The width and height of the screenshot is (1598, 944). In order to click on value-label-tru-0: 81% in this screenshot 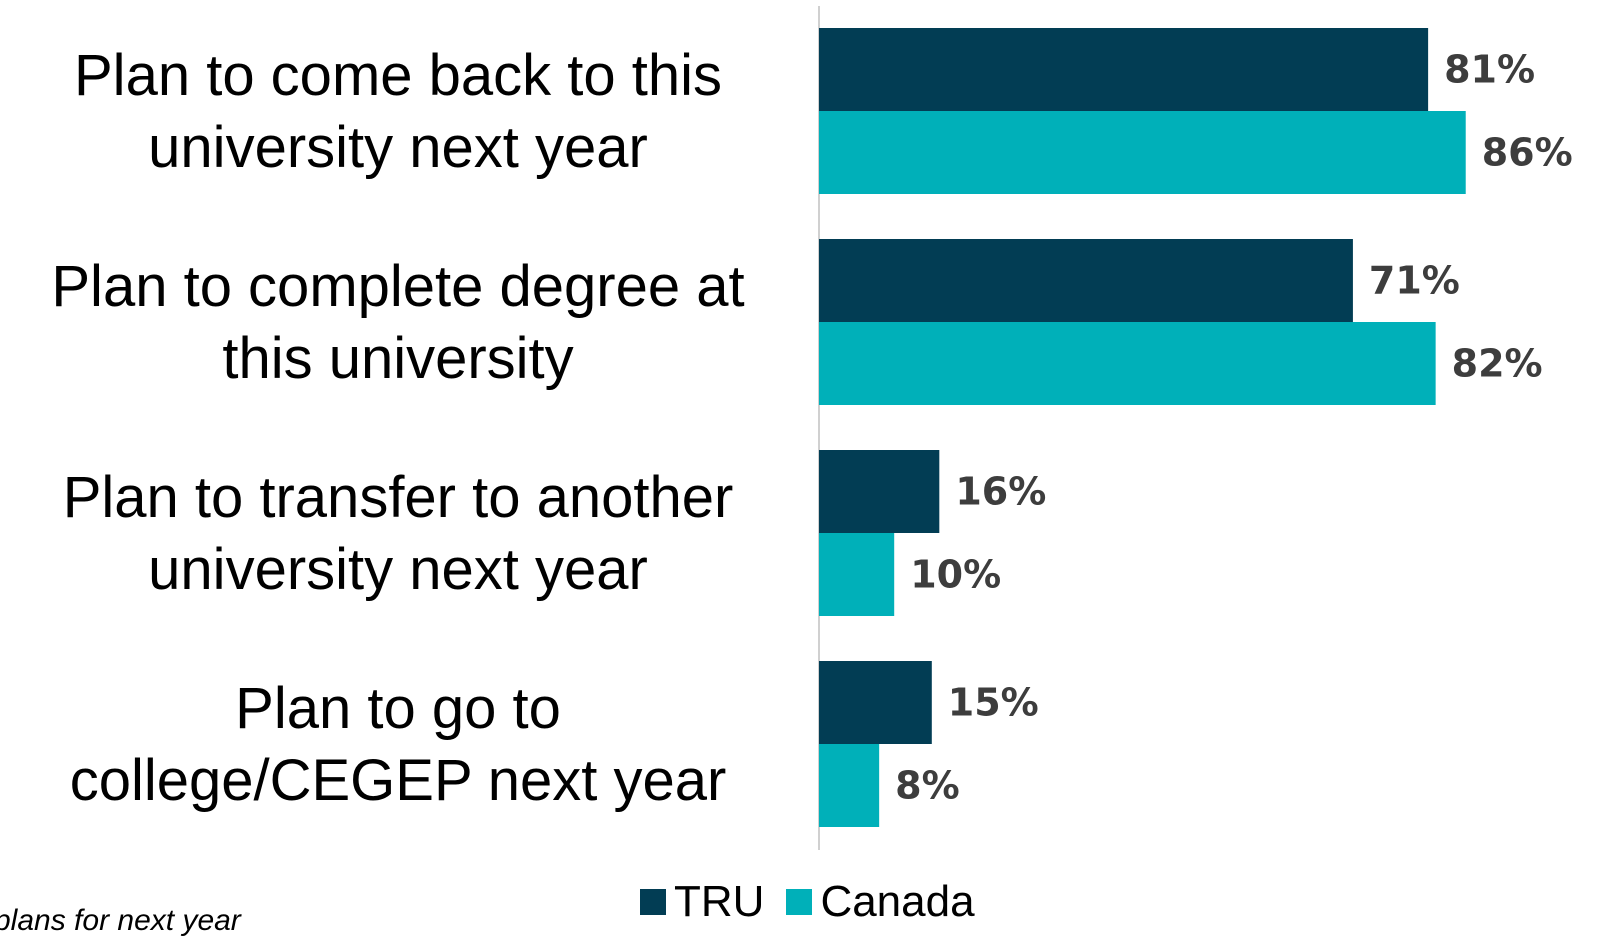, I will do `click(1489, 70)`.